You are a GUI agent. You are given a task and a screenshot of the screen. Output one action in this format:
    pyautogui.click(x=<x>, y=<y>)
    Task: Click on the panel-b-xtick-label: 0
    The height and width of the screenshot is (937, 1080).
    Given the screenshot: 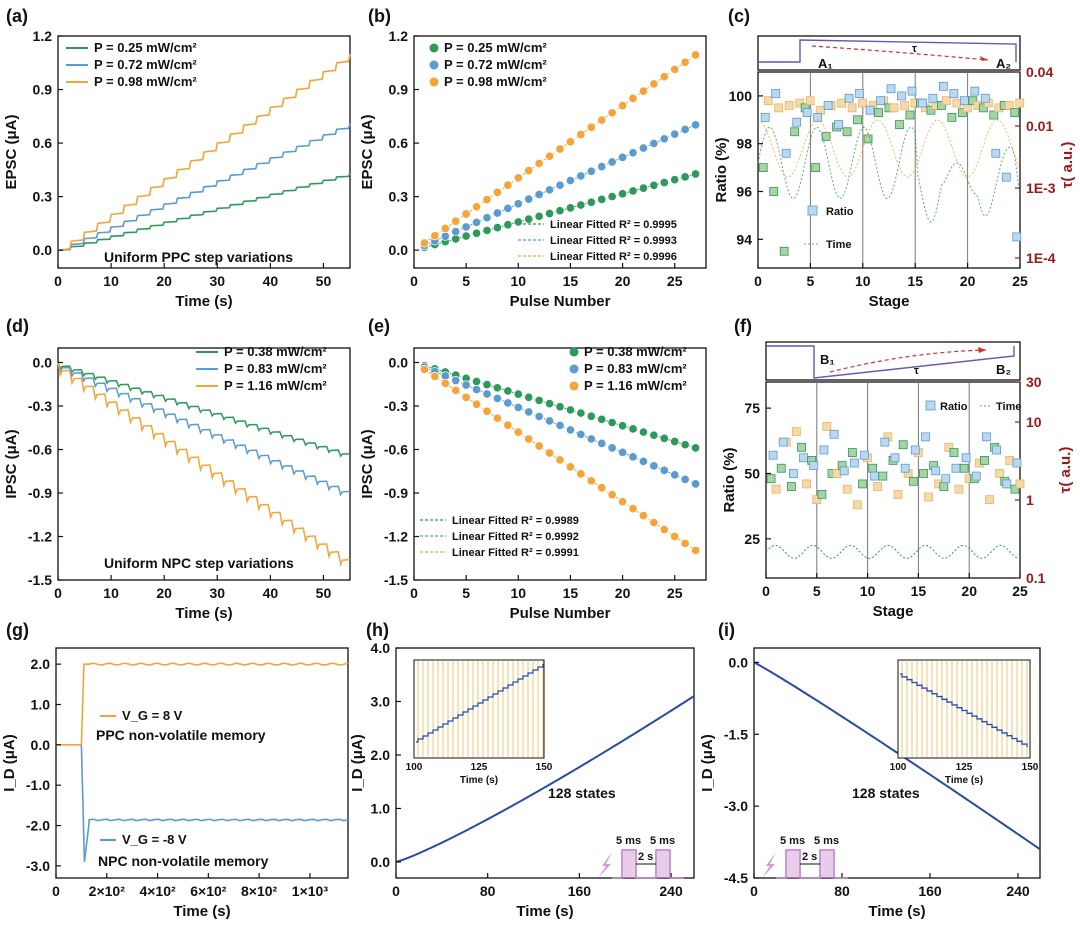 What is the action you would take?
    pyautogui.click(x=414, y=281)
    